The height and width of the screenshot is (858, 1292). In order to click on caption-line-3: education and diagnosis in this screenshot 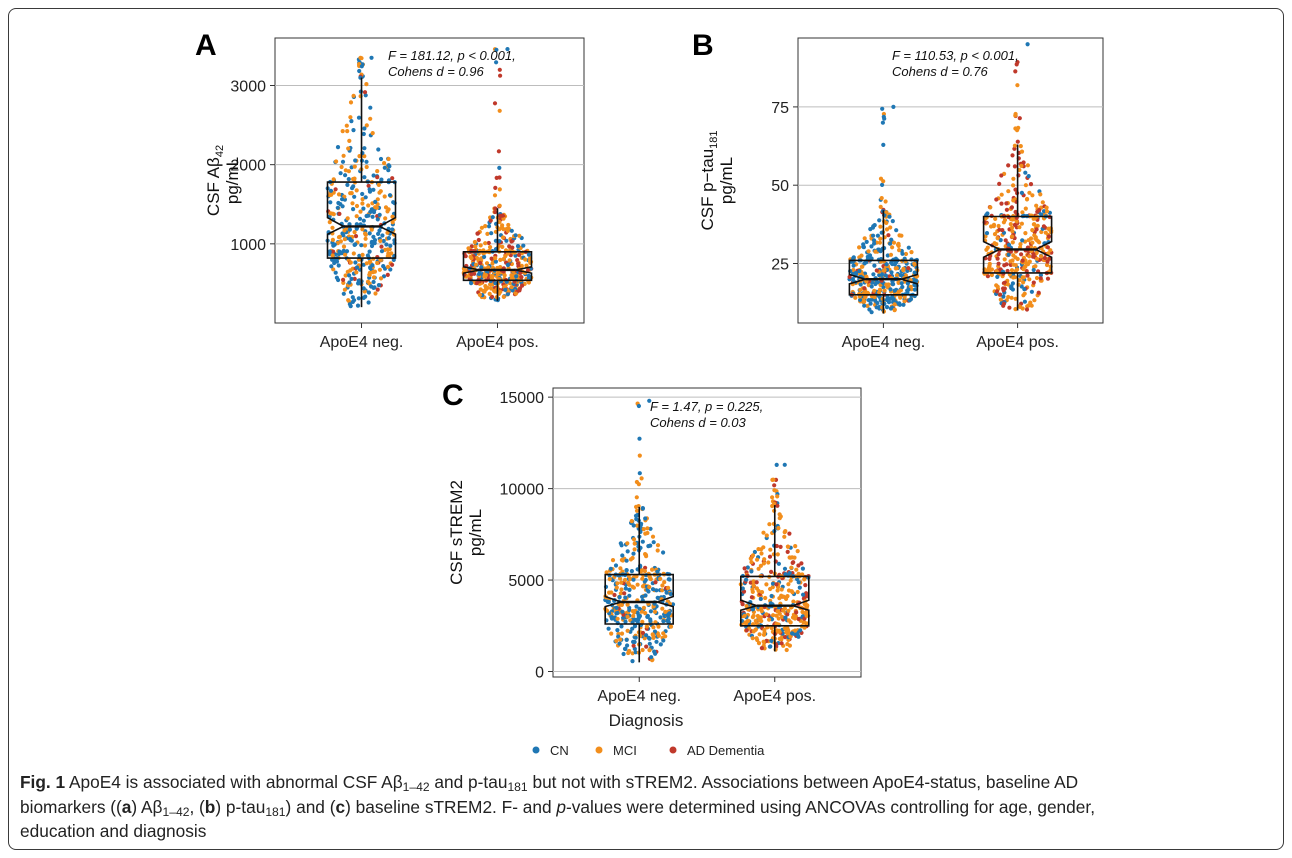, I will do `click(113, 831)`.